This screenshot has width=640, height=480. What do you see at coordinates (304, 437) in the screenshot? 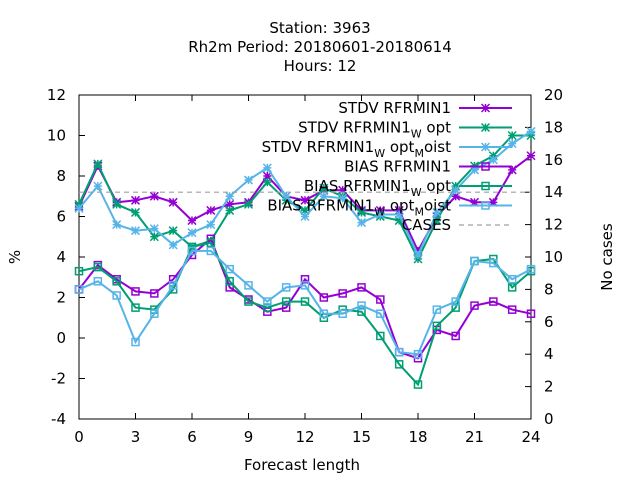
I see `x-tick-label: 12` at bounding box center [304, 437].